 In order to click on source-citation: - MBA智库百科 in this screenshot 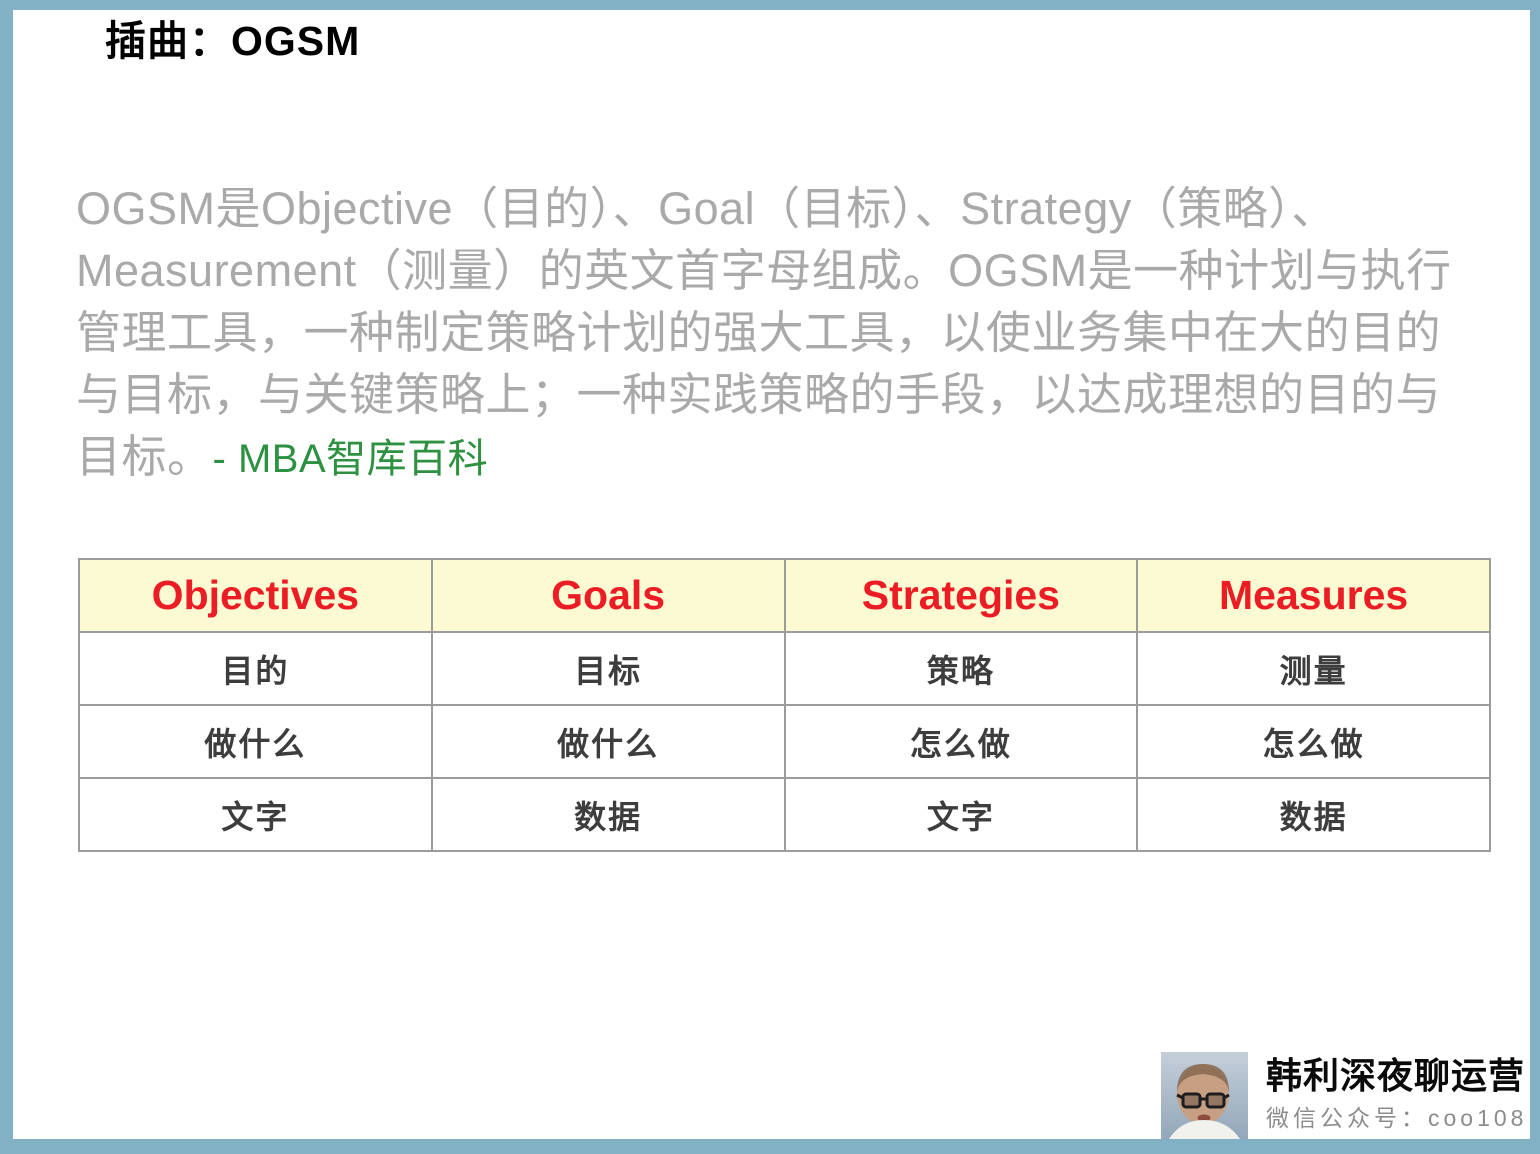, I will do `click(350, 459)`.